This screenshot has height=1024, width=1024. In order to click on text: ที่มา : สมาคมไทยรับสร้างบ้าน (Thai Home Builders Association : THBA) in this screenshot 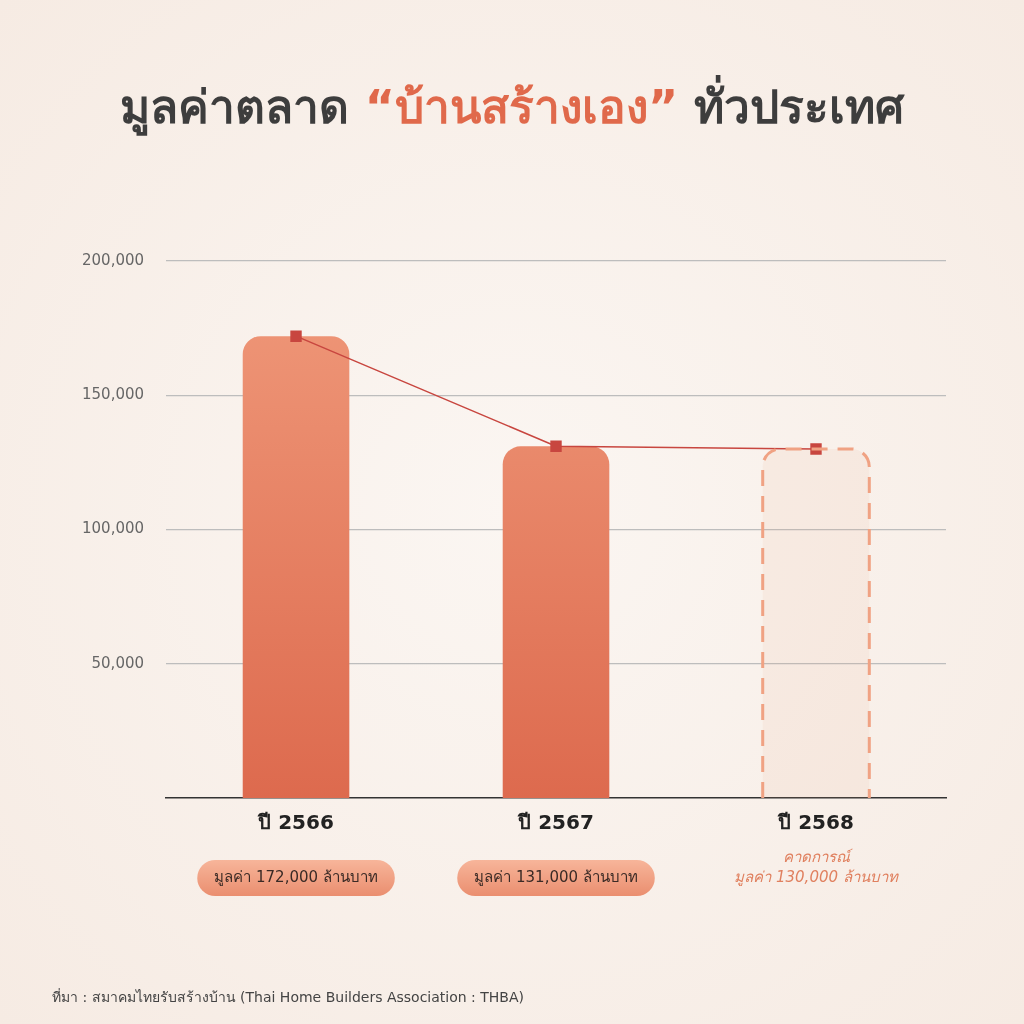, I will do `click(288, 997)`.